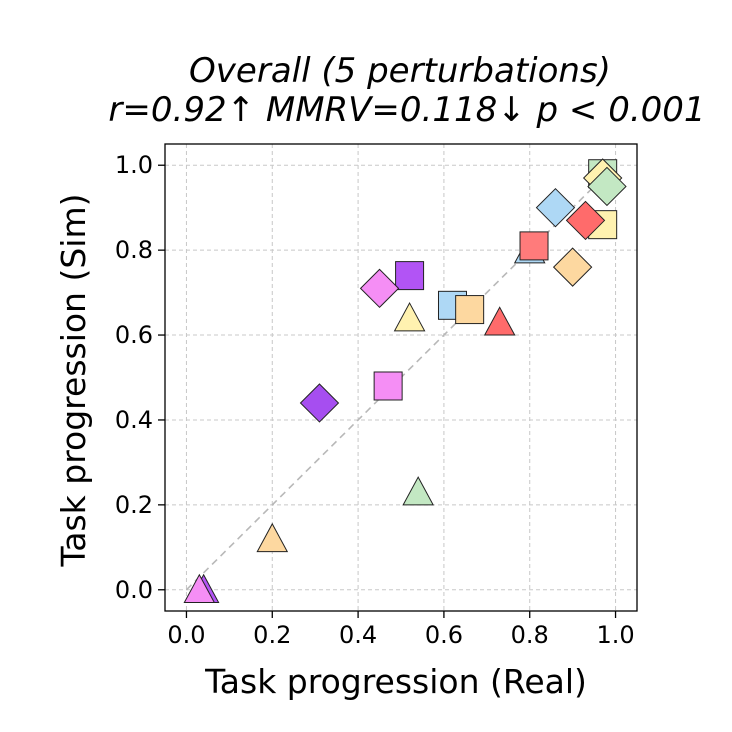  I want to click on x-axis-ticks: 0.0 0.2 0.4 0.6 0.8 1.0, so click(401, 630).